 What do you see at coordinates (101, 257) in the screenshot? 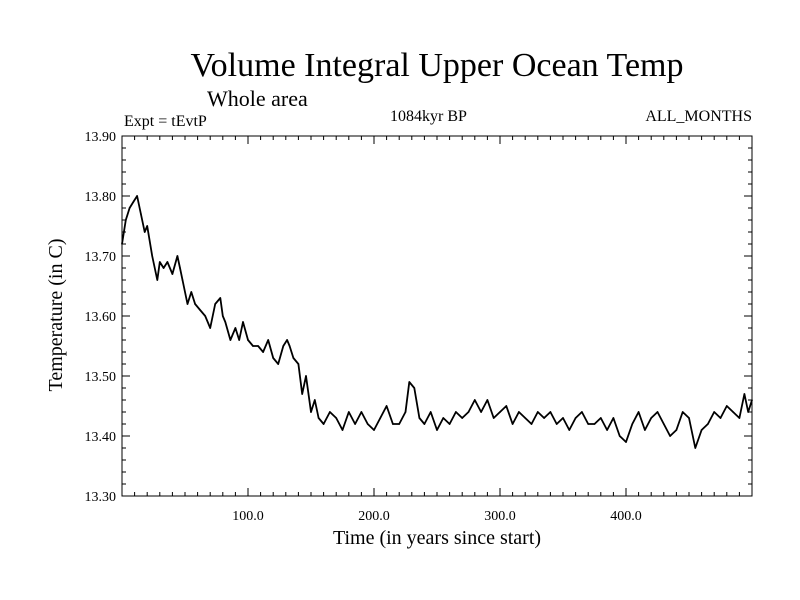
I see `y-tick-label: 13.70` at bounding box center [101, 257].